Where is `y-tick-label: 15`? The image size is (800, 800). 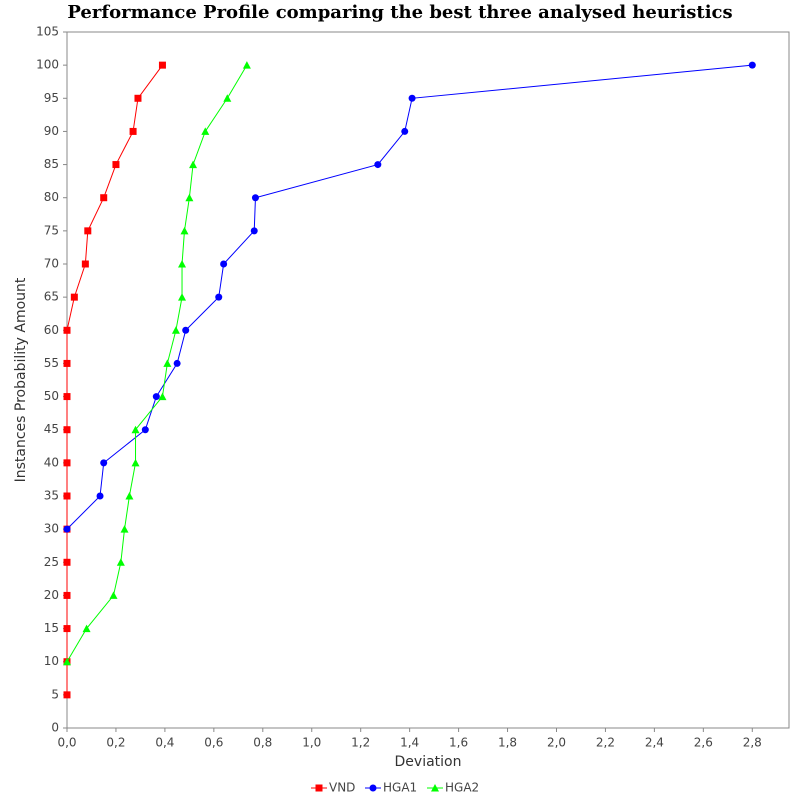
y-tick-label: 15 is located at coordinates (51, 628).